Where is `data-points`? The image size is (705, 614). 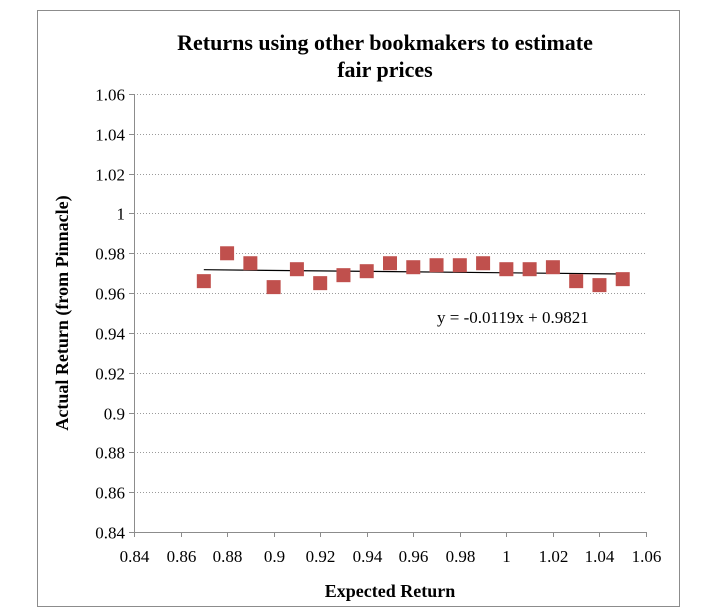
data-points is located at coordinates (413, 270).